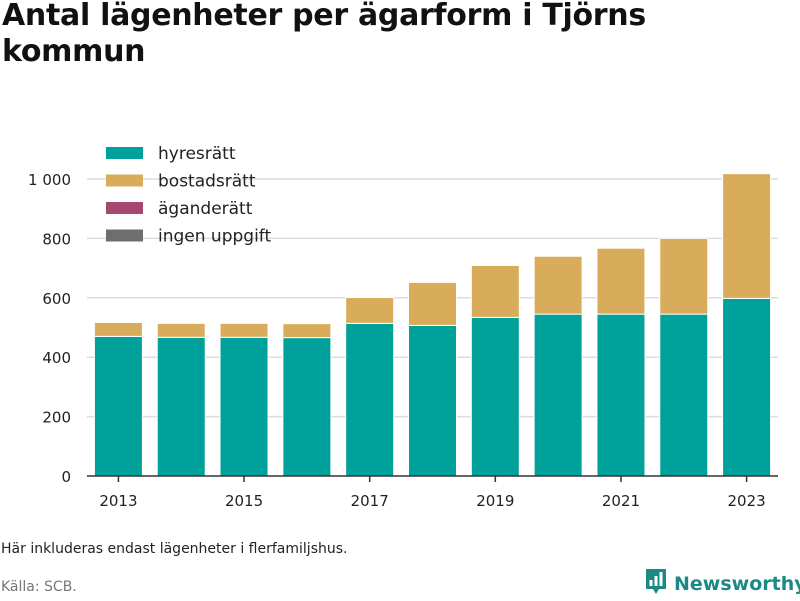 Image resolution: width=800 pixels, height=601 pixels. Describe the element at coordinates (181, 330) in the screenshot. I see `bar-bostadsrätt-2014` at that location.